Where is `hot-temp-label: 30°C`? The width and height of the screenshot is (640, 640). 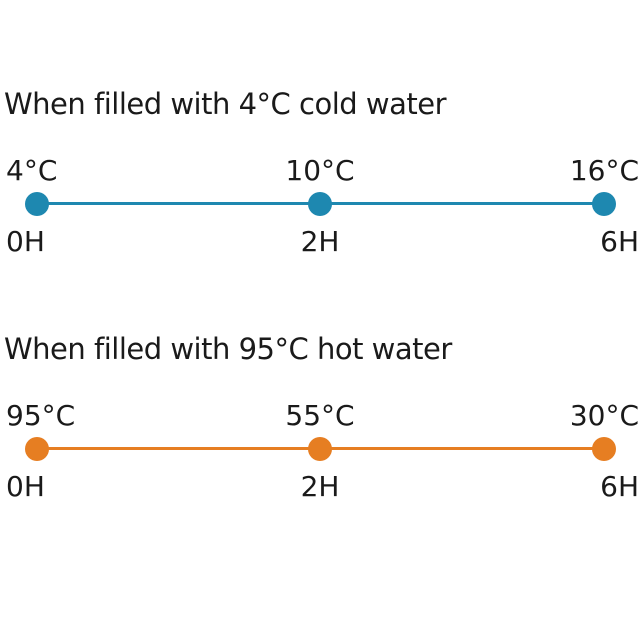 hot-temp-label: 30°C is located at coordinates (604, 415).